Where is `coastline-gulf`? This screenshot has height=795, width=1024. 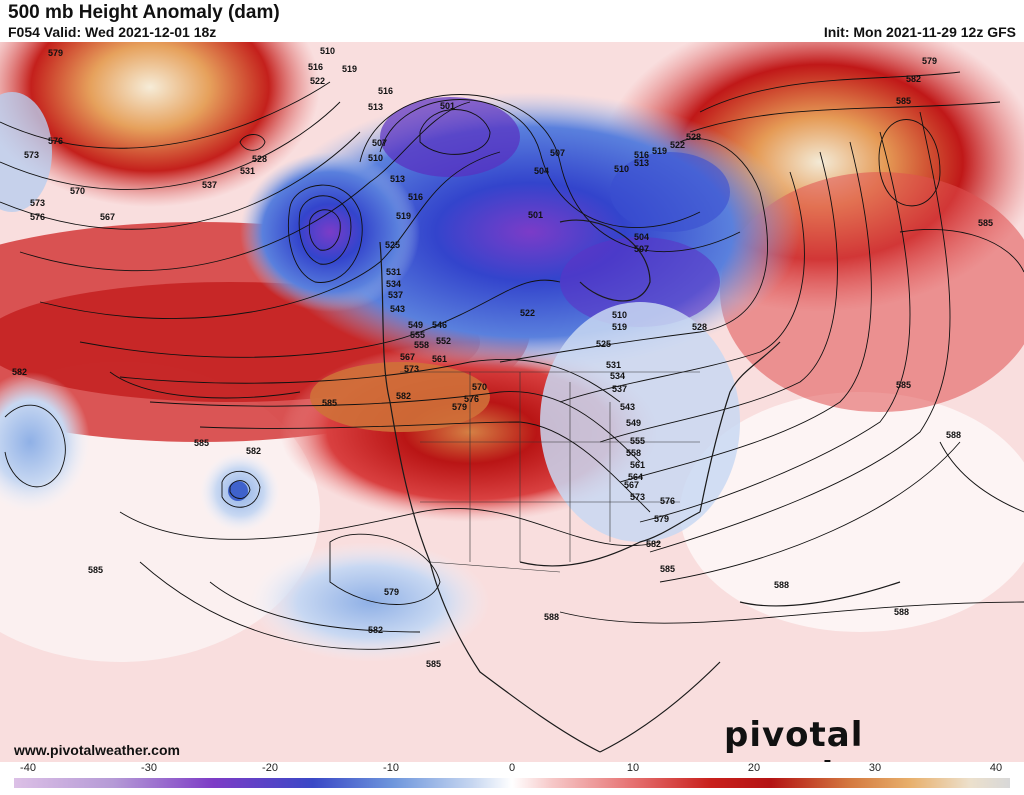 coastline-gulf is located at coordinates (610, 539).